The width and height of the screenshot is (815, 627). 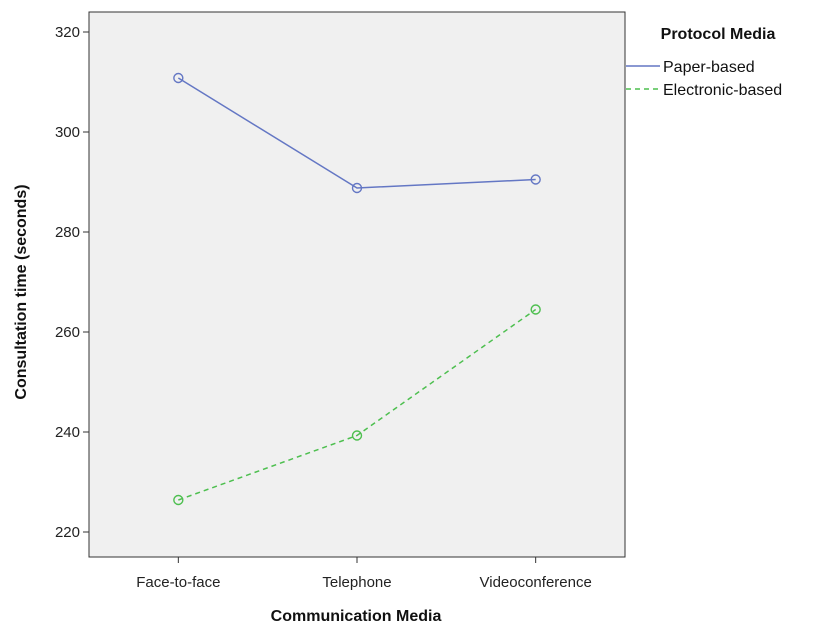 I want to click on y-tick-label: 280, so click(x=67, y=232).